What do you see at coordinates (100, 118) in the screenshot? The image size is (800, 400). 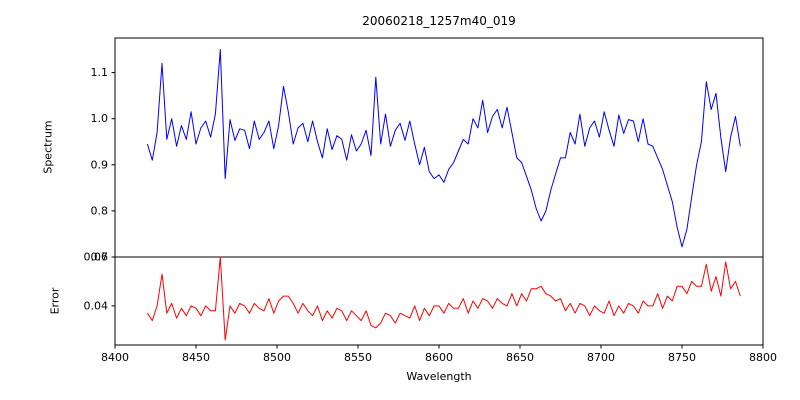 I see `y-tick-label: 1.0` at bounding box center [100, 118].